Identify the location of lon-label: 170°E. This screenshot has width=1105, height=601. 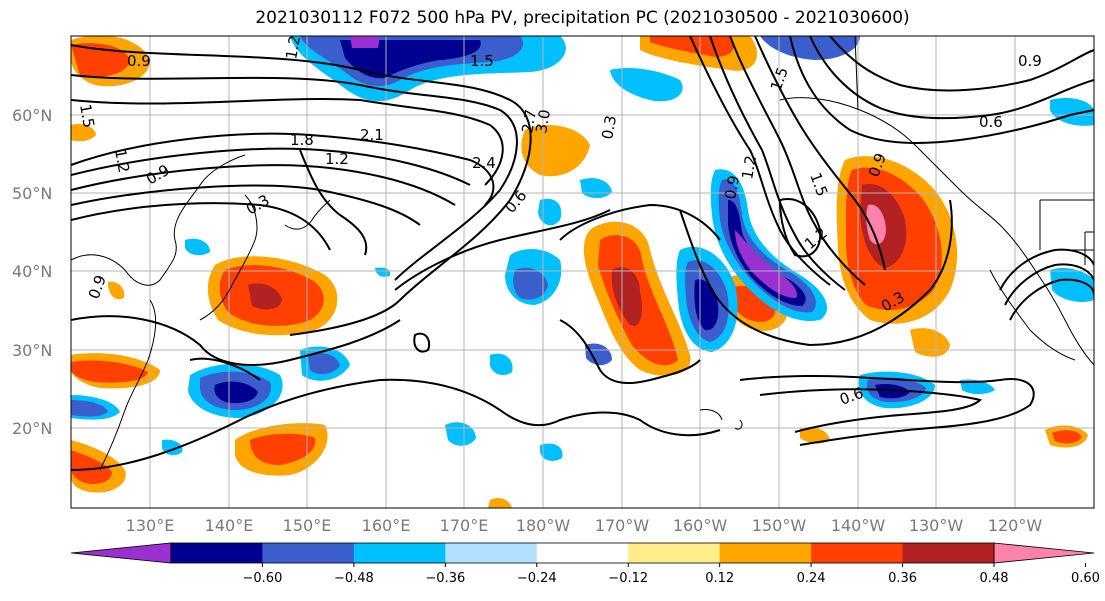
(464, 525).